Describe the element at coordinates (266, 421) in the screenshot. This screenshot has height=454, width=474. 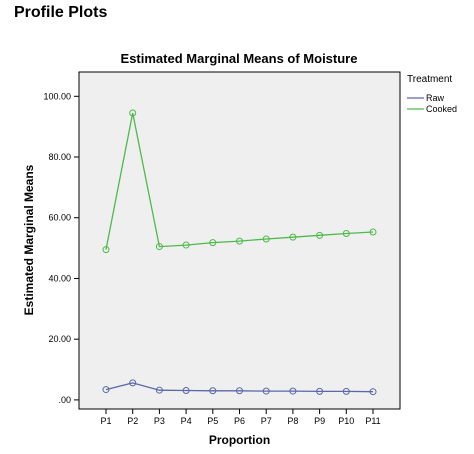
I see `x-tick-label: P7` at that location.